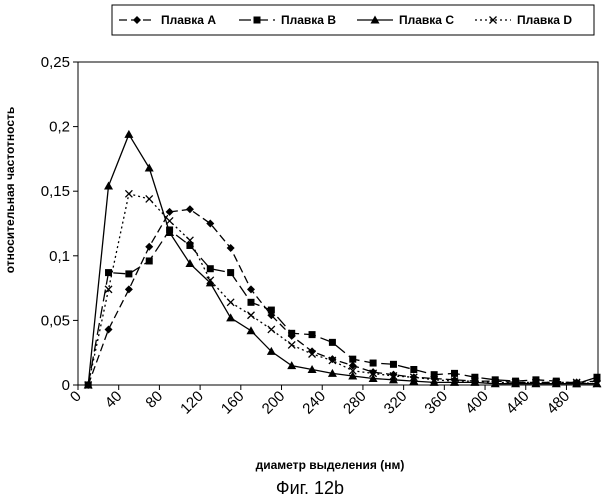 The image size is (604, 500). I want to click on y-tick-label: 0, so click(66, 385).